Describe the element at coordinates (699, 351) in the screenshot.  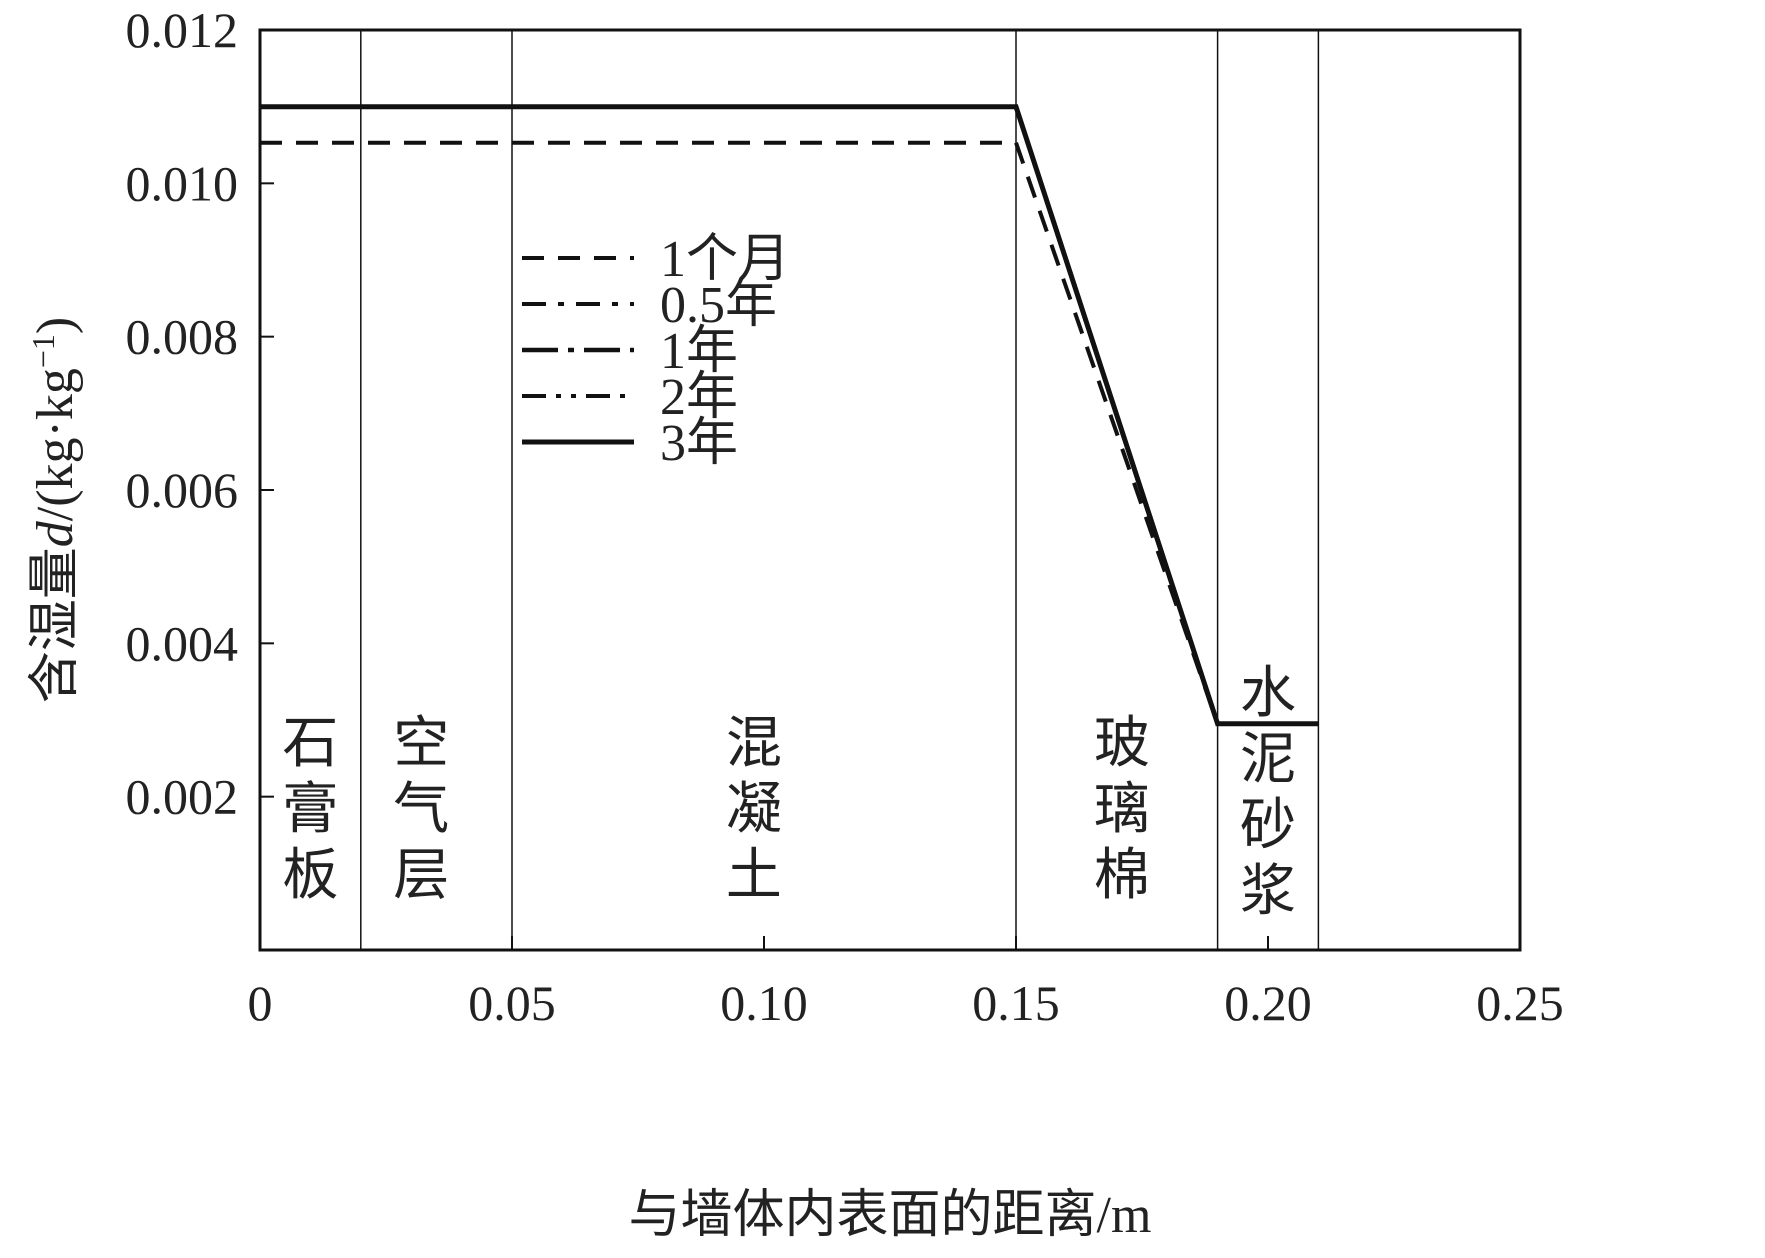
I see `legend-label: 1年` at that location.